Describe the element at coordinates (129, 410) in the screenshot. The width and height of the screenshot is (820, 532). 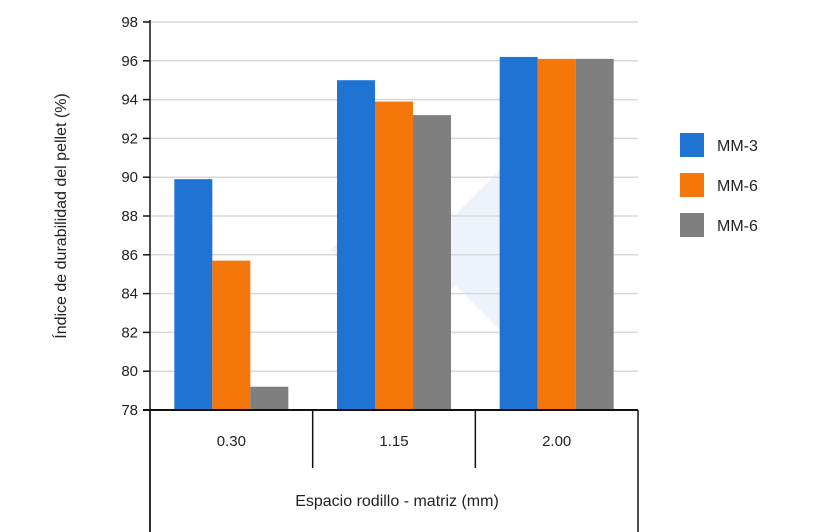
I see `y-tick-label: 78` at that location.